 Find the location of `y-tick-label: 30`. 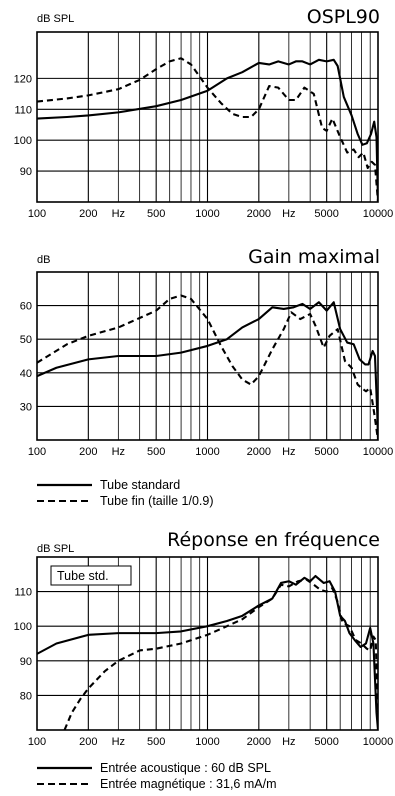

y-tick-label: 30 is located at coordinates (26, 407).